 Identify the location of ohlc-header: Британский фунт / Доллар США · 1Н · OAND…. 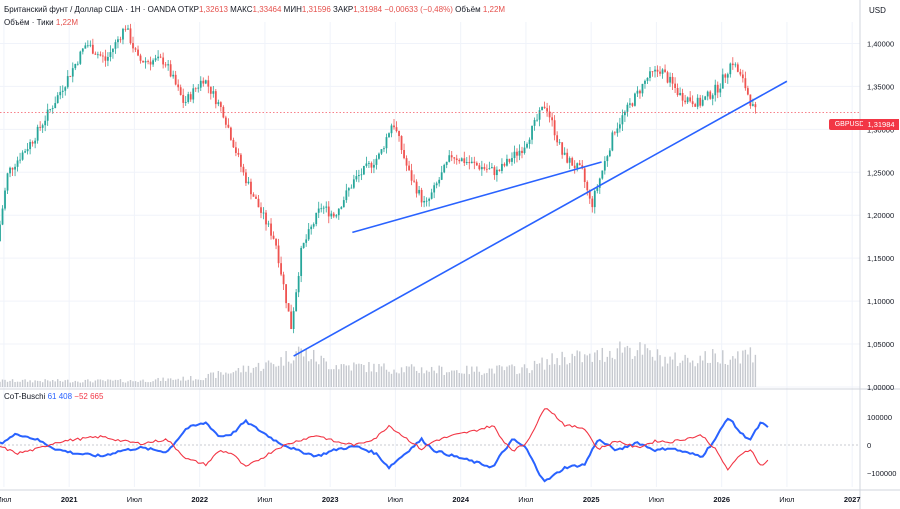
(254, 9).